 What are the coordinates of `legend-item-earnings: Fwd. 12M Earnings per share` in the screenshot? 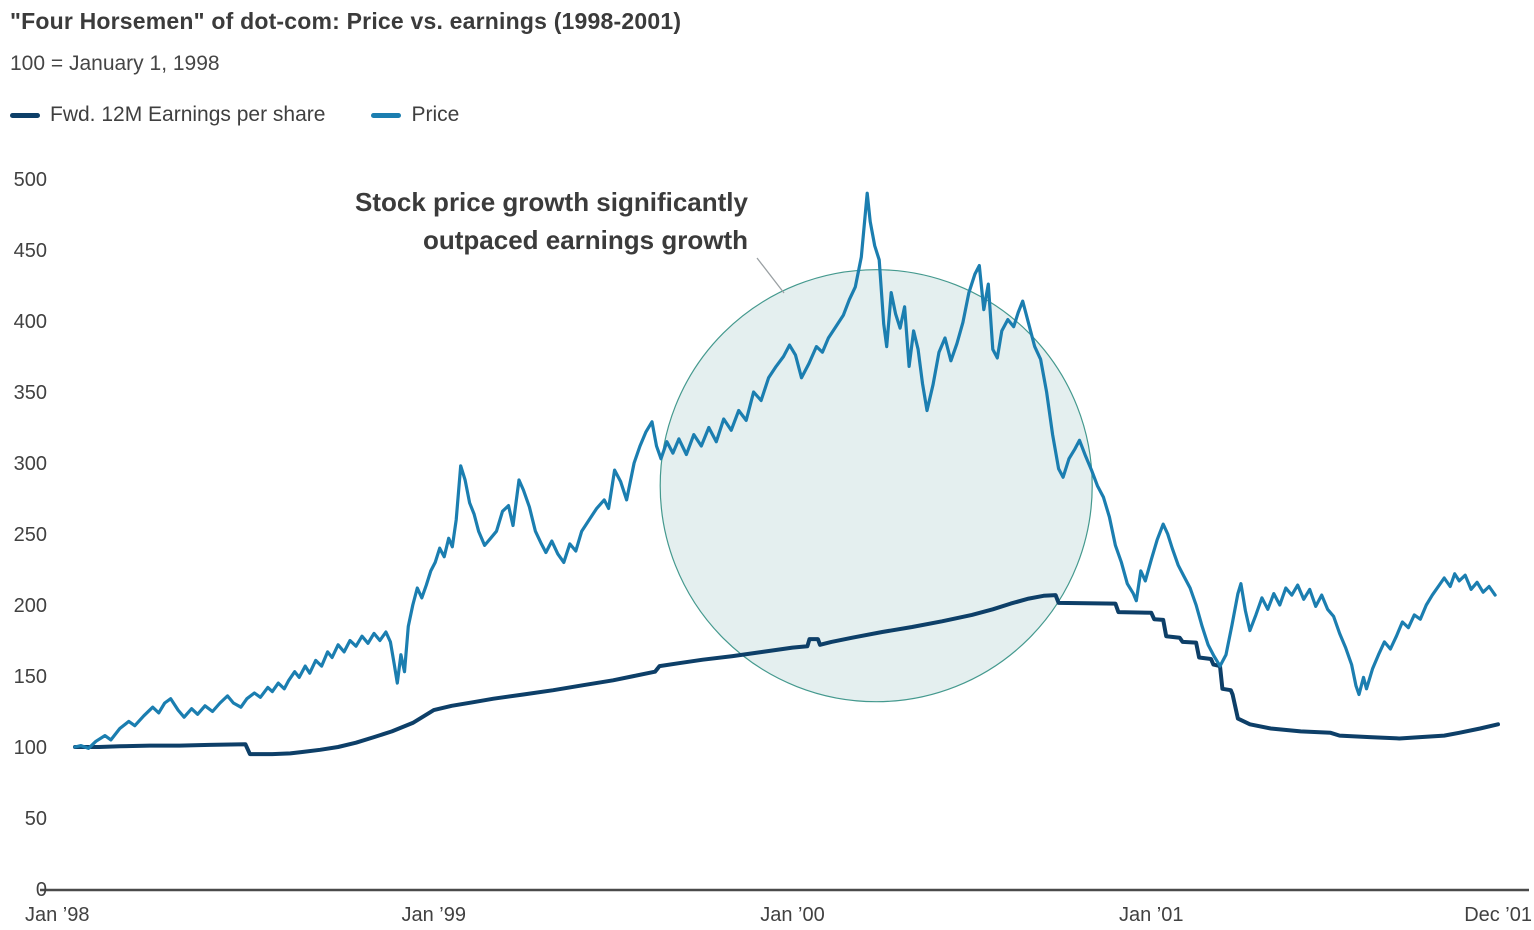 It's located at (167, 115).